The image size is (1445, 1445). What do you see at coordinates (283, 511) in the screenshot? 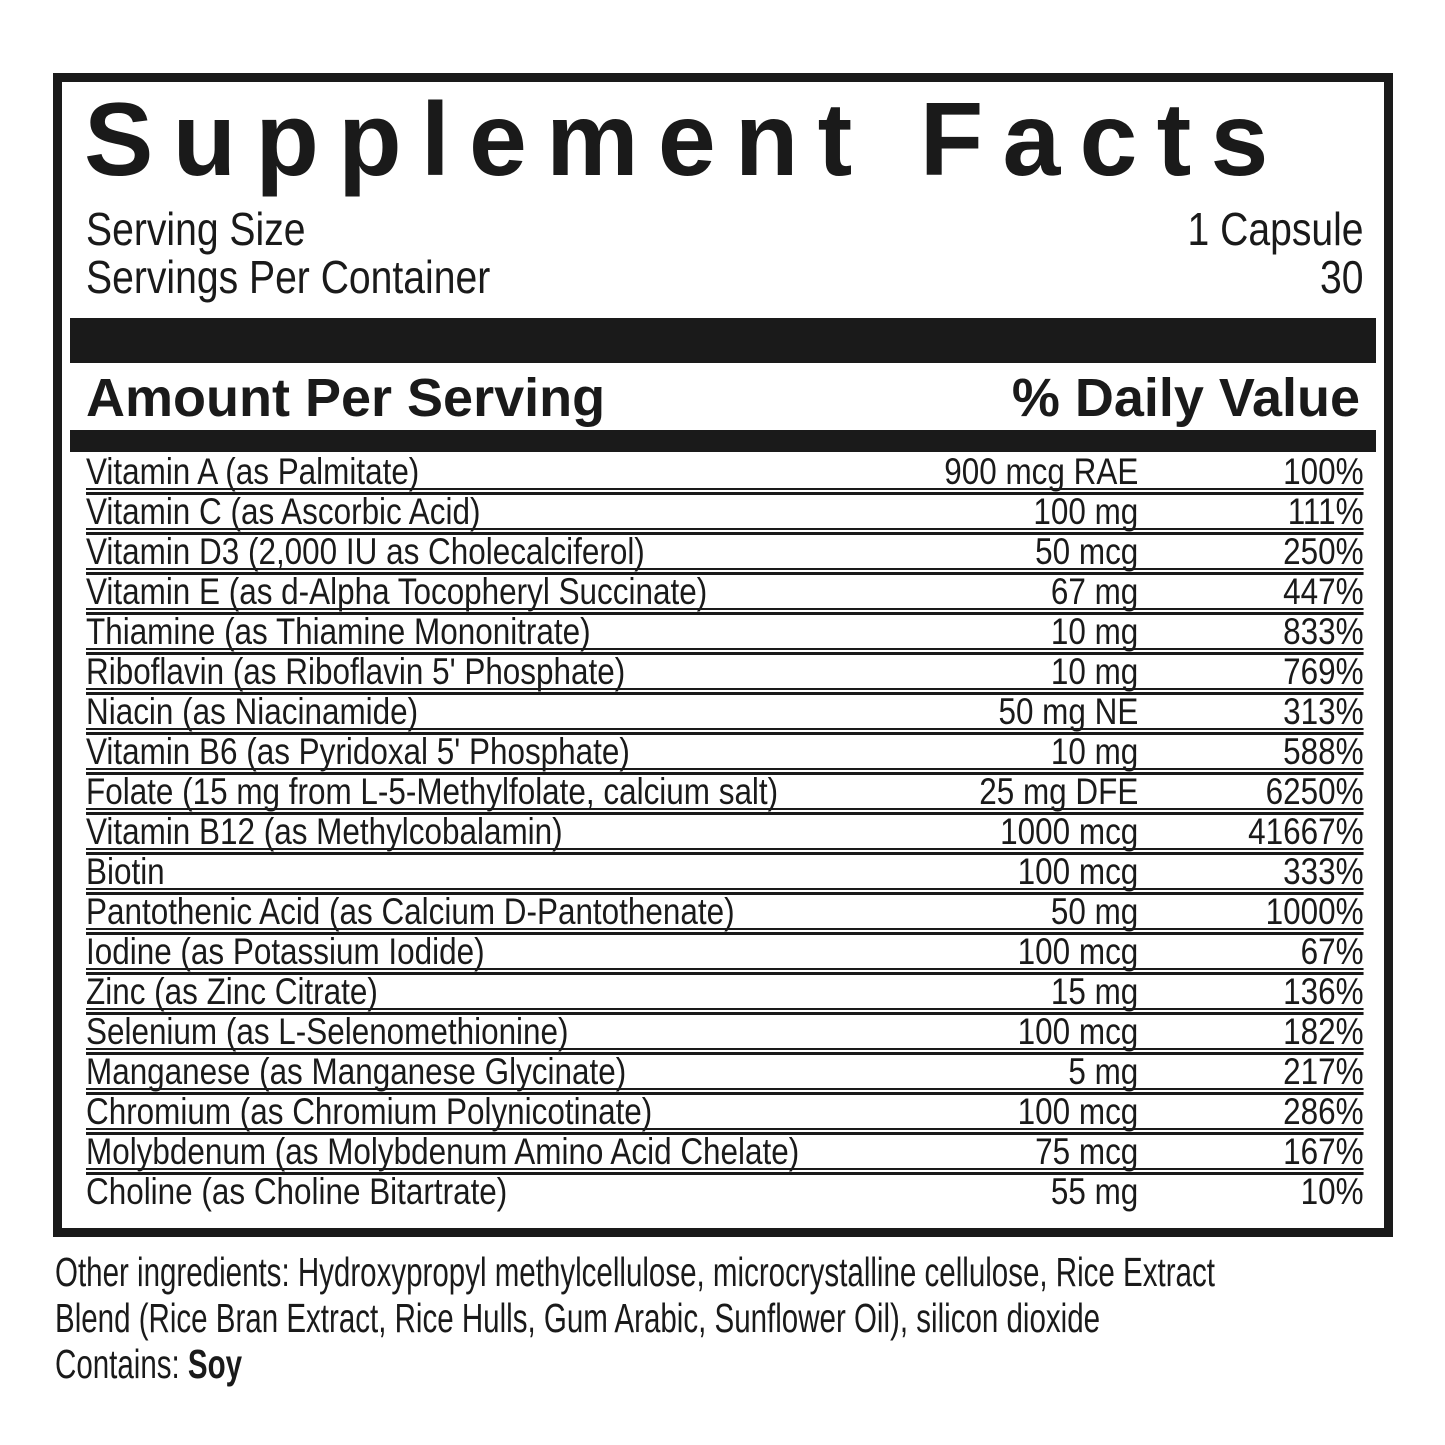
I see `nutrient-name: Vitamin C (as Ascorbic Acid)` at bounding box center [283, 511].